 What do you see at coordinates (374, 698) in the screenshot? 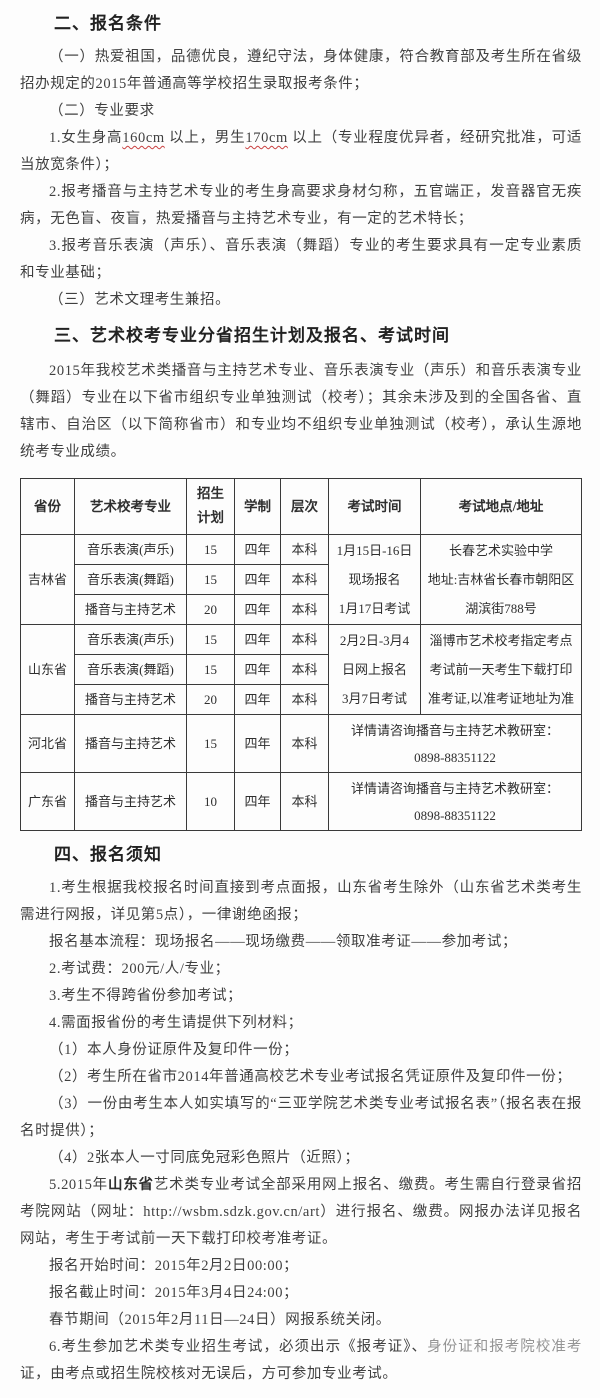
I see `exam-time-line: 3月7日考试` at bounding box center [374, 698].